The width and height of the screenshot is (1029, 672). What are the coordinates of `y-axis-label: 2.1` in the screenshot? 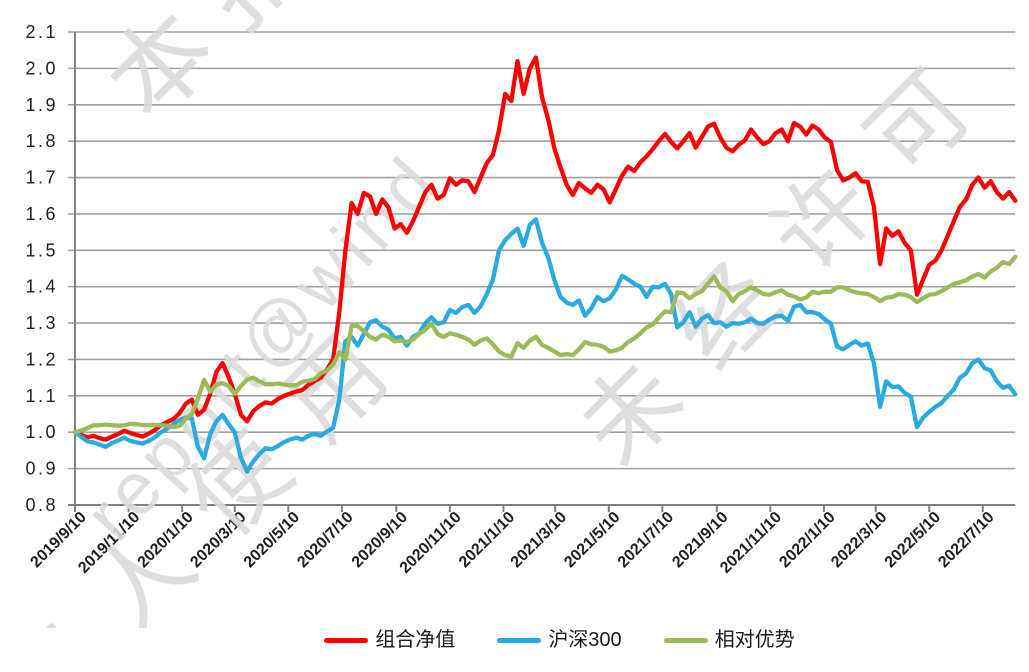 It's located at (41, 32).